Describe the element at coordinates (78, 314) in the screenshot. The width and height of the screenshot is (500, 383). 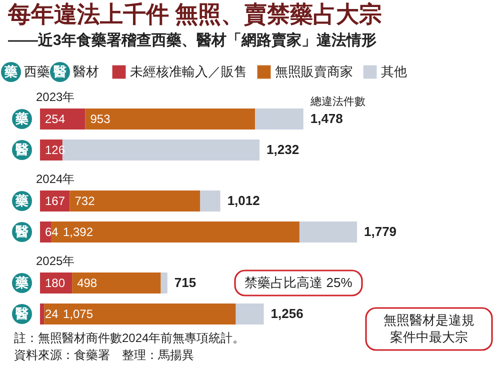
I see `data-label: 1,075` at that location.